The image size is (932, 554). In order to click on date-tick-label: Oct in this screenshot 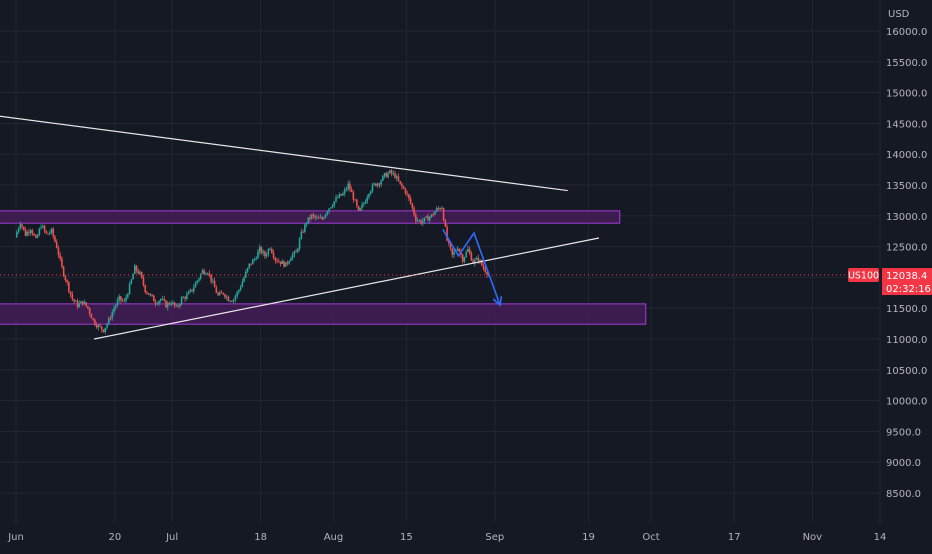, I will do `click(650, 537)`.